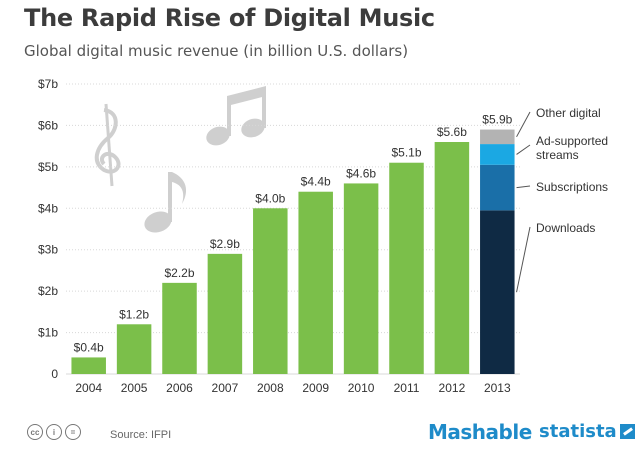 The width and height of the screenshot is (640, 450). What do you see at coordinates (179, 273) in the screenshot?
I see `value-label: $2.2b` at bounding box center [179, 273].